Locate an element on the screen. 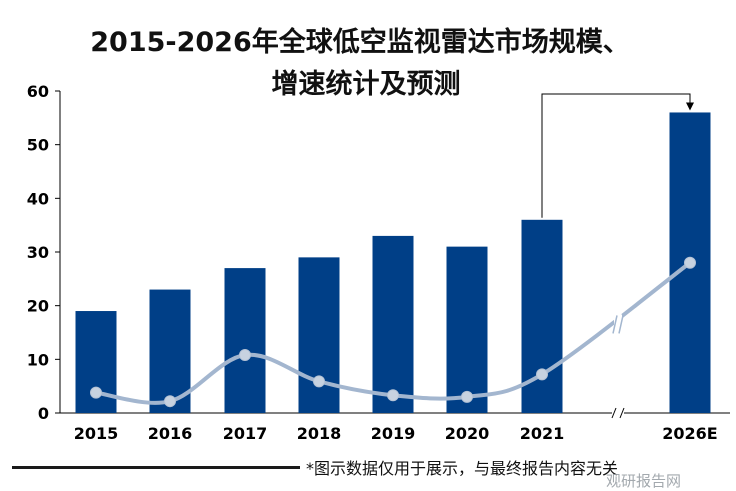  watermark: 观研报告网 is located at coordinates (644, 481).